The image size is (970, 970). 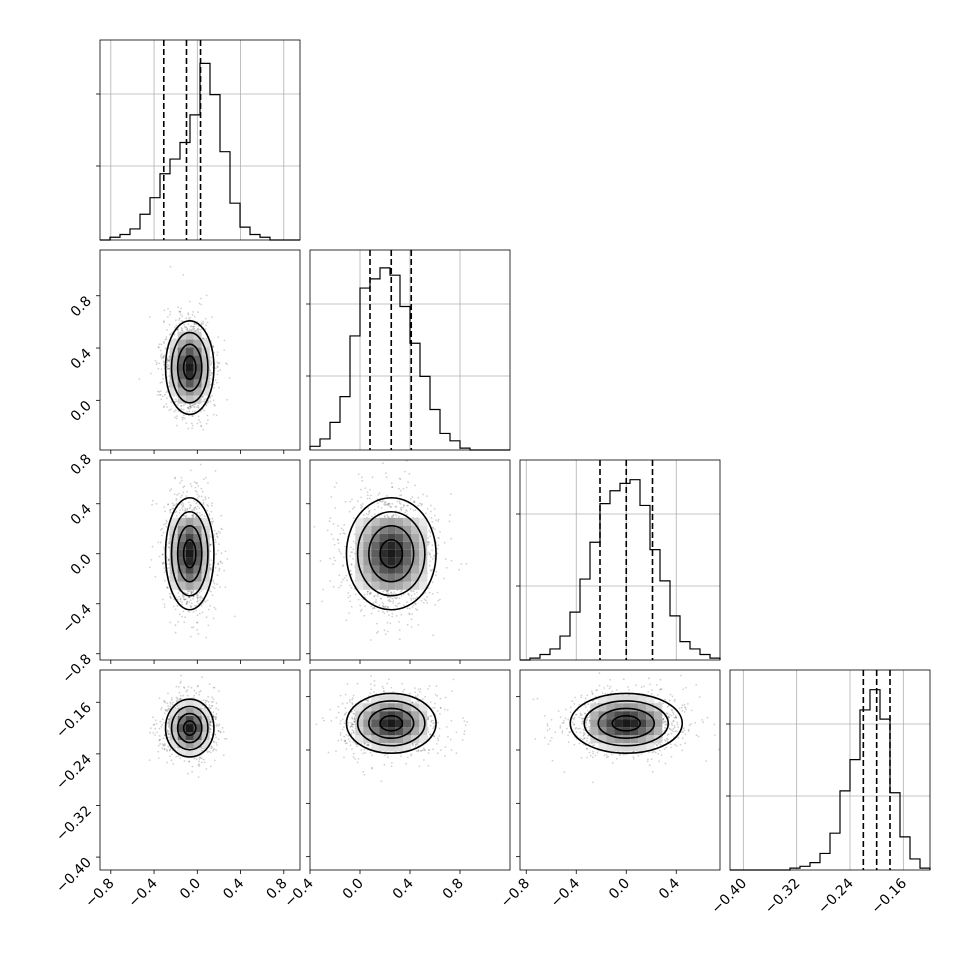 I want to click on panel-content, so click(x=184, y=357).